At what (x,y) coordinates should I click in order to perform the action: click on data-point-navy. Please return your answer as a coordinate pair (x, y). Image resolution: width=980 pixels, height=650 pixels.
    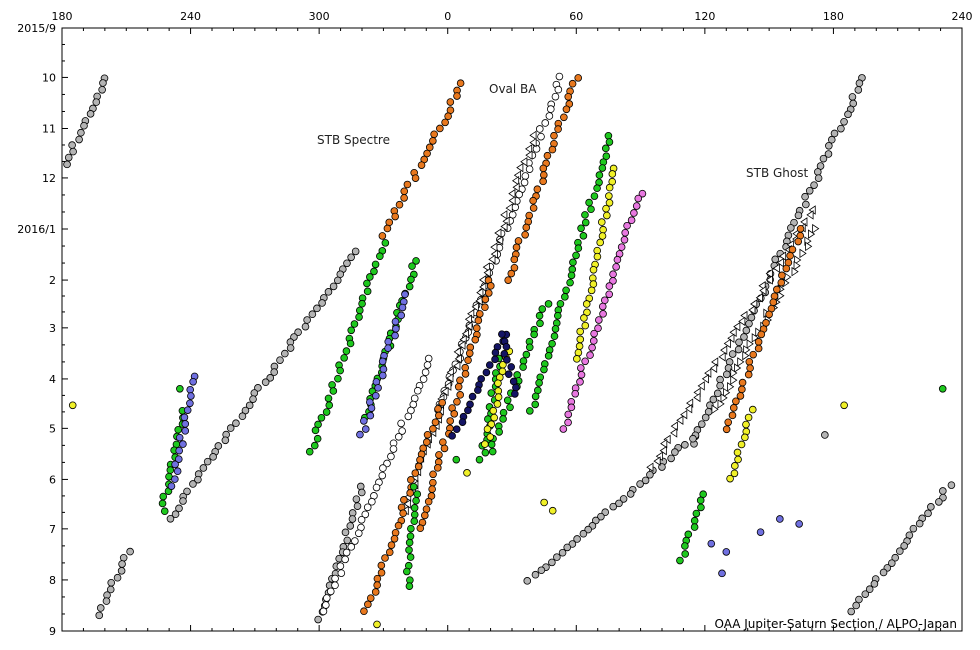
    Looking at the image, I should click on (506, 346).